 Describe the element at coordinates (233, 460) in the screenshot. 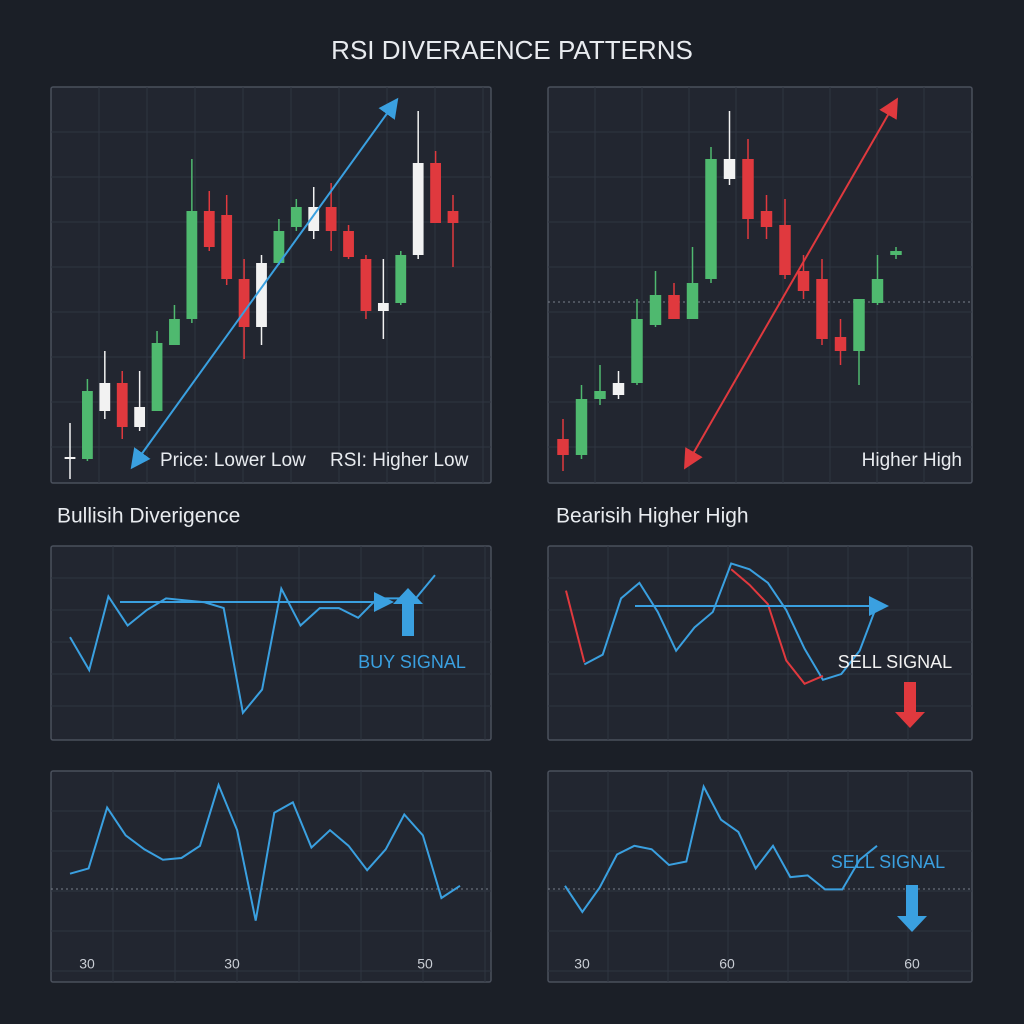

I see `annotation: Price: Lower Low` at that location.